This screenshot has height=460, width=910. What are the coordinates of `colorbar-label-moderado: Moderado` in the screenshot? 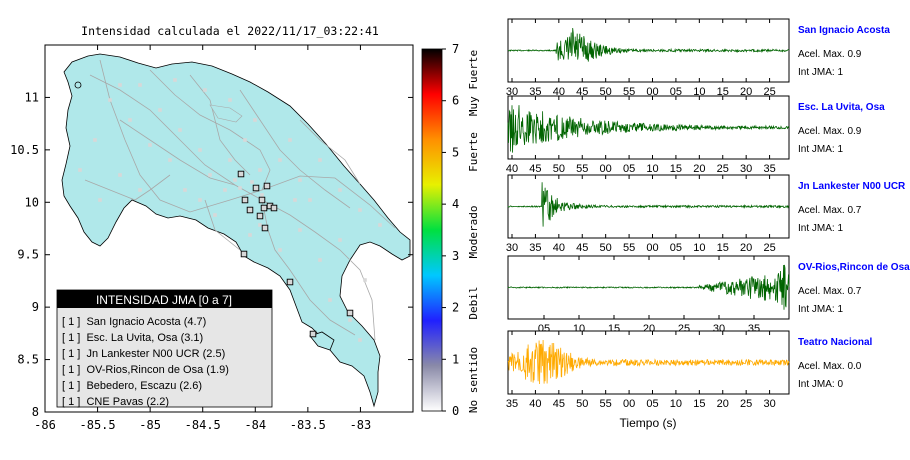 It's located at (473, 232).